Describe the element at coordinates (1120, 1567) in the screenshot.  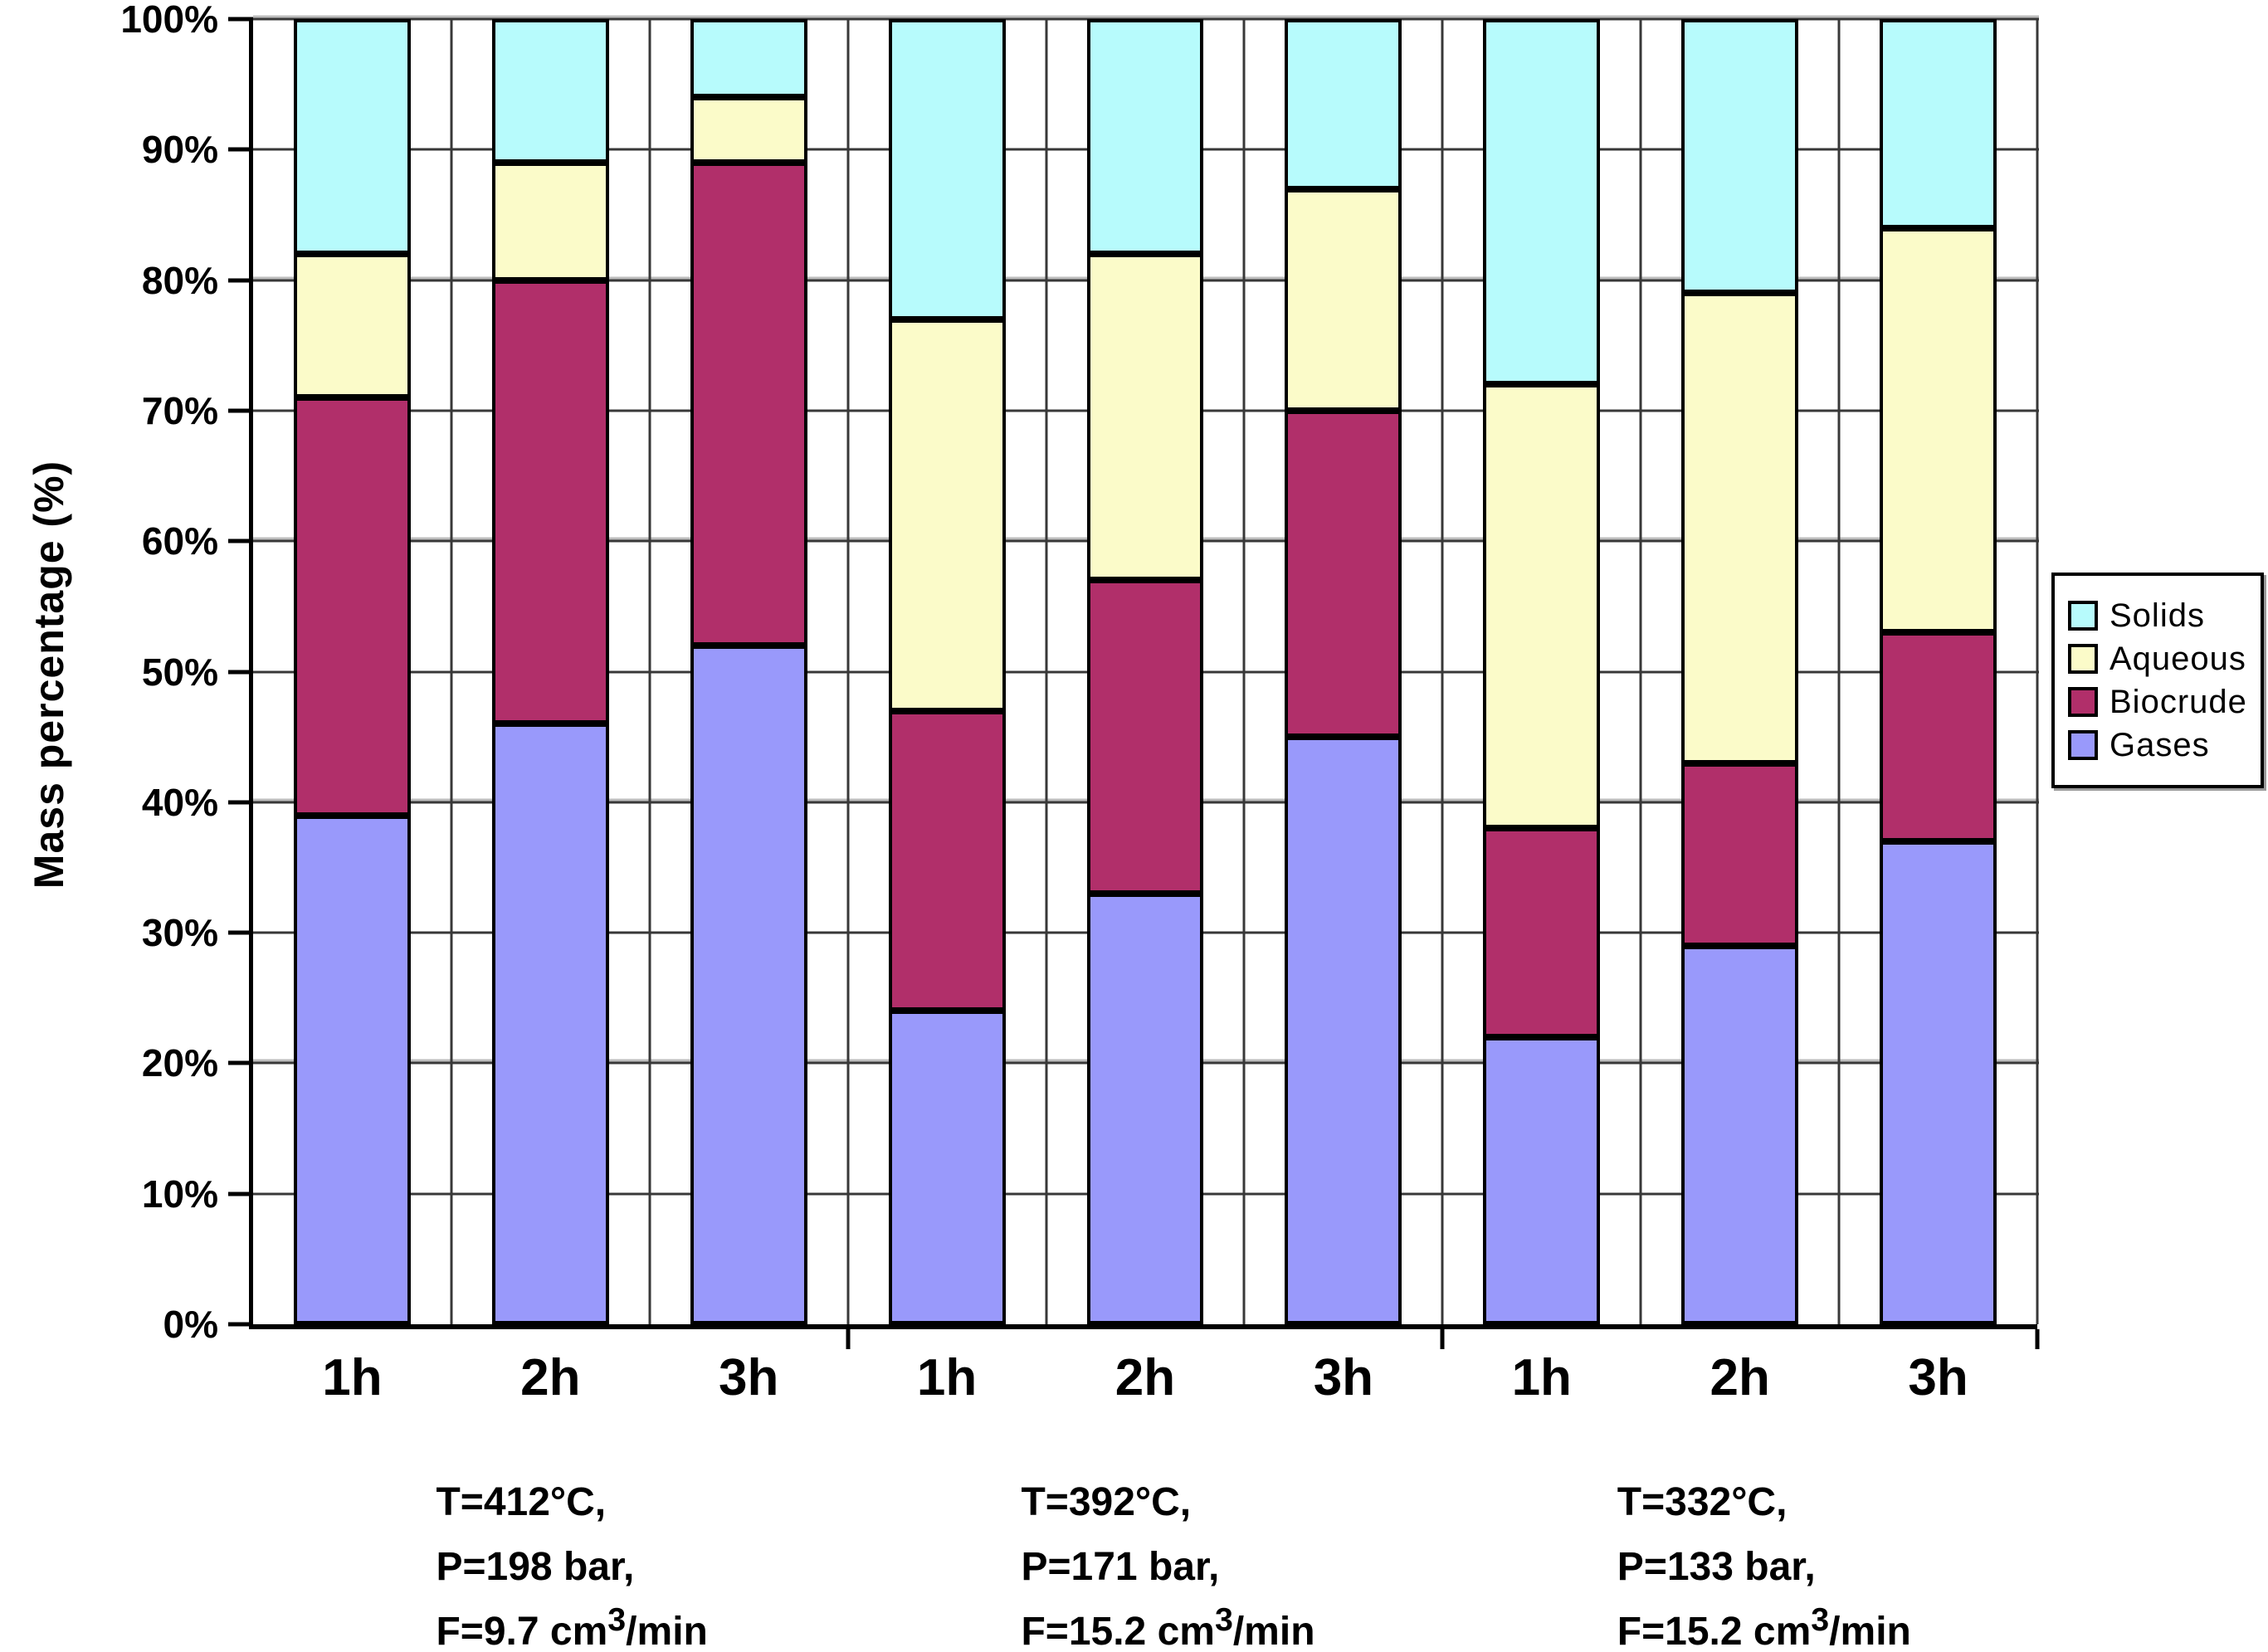
I see `condition-line: P=171 bar,` at that location.